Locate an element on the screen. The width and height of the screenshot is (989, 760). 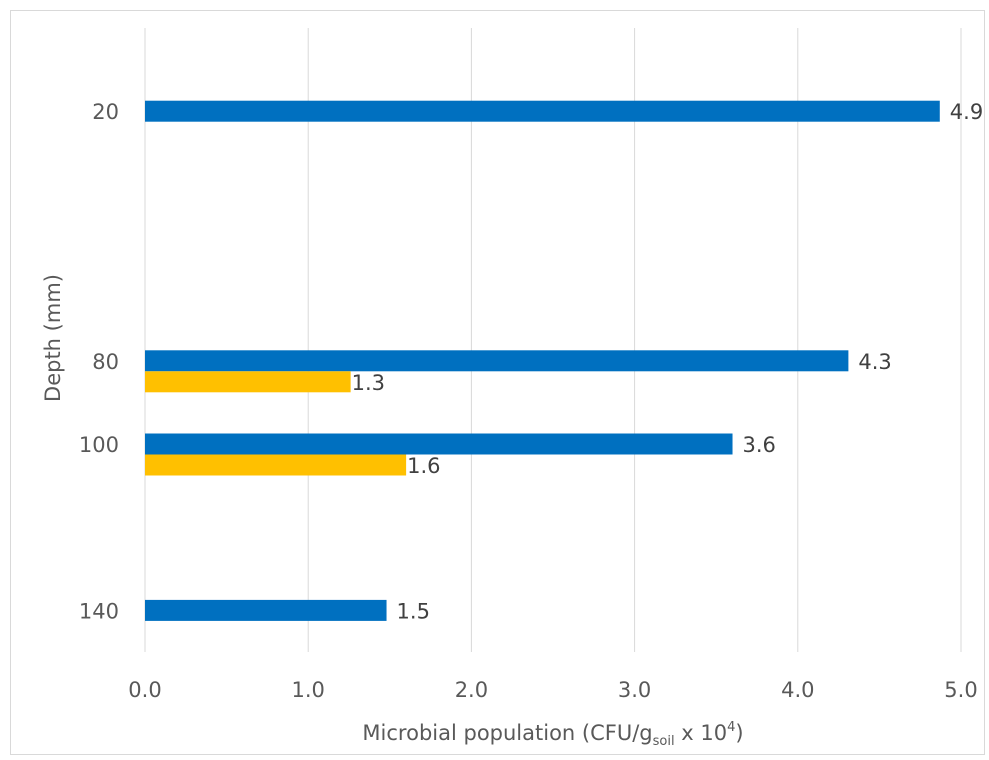
data-label: 4.3 is located at coordinates (874, 362).